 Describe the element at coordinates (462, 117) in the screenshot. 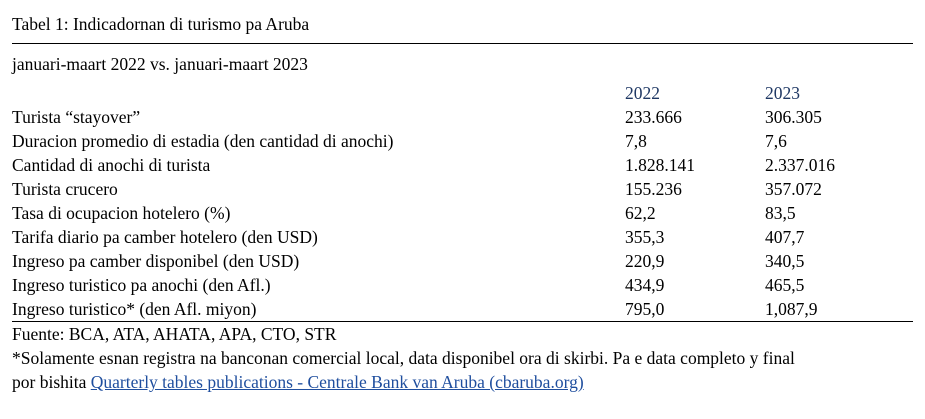

I see `table-row: Turista “stayover” 233.666 306.305` at that location.